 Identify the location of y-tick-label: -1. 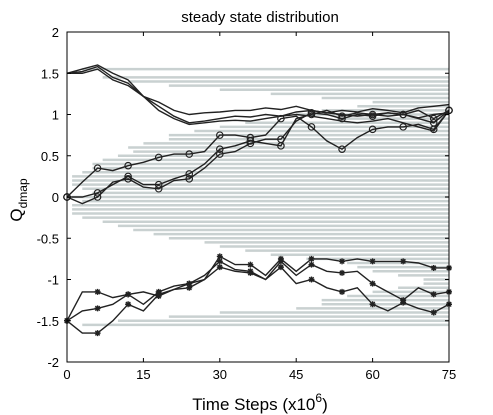
(53, 280).